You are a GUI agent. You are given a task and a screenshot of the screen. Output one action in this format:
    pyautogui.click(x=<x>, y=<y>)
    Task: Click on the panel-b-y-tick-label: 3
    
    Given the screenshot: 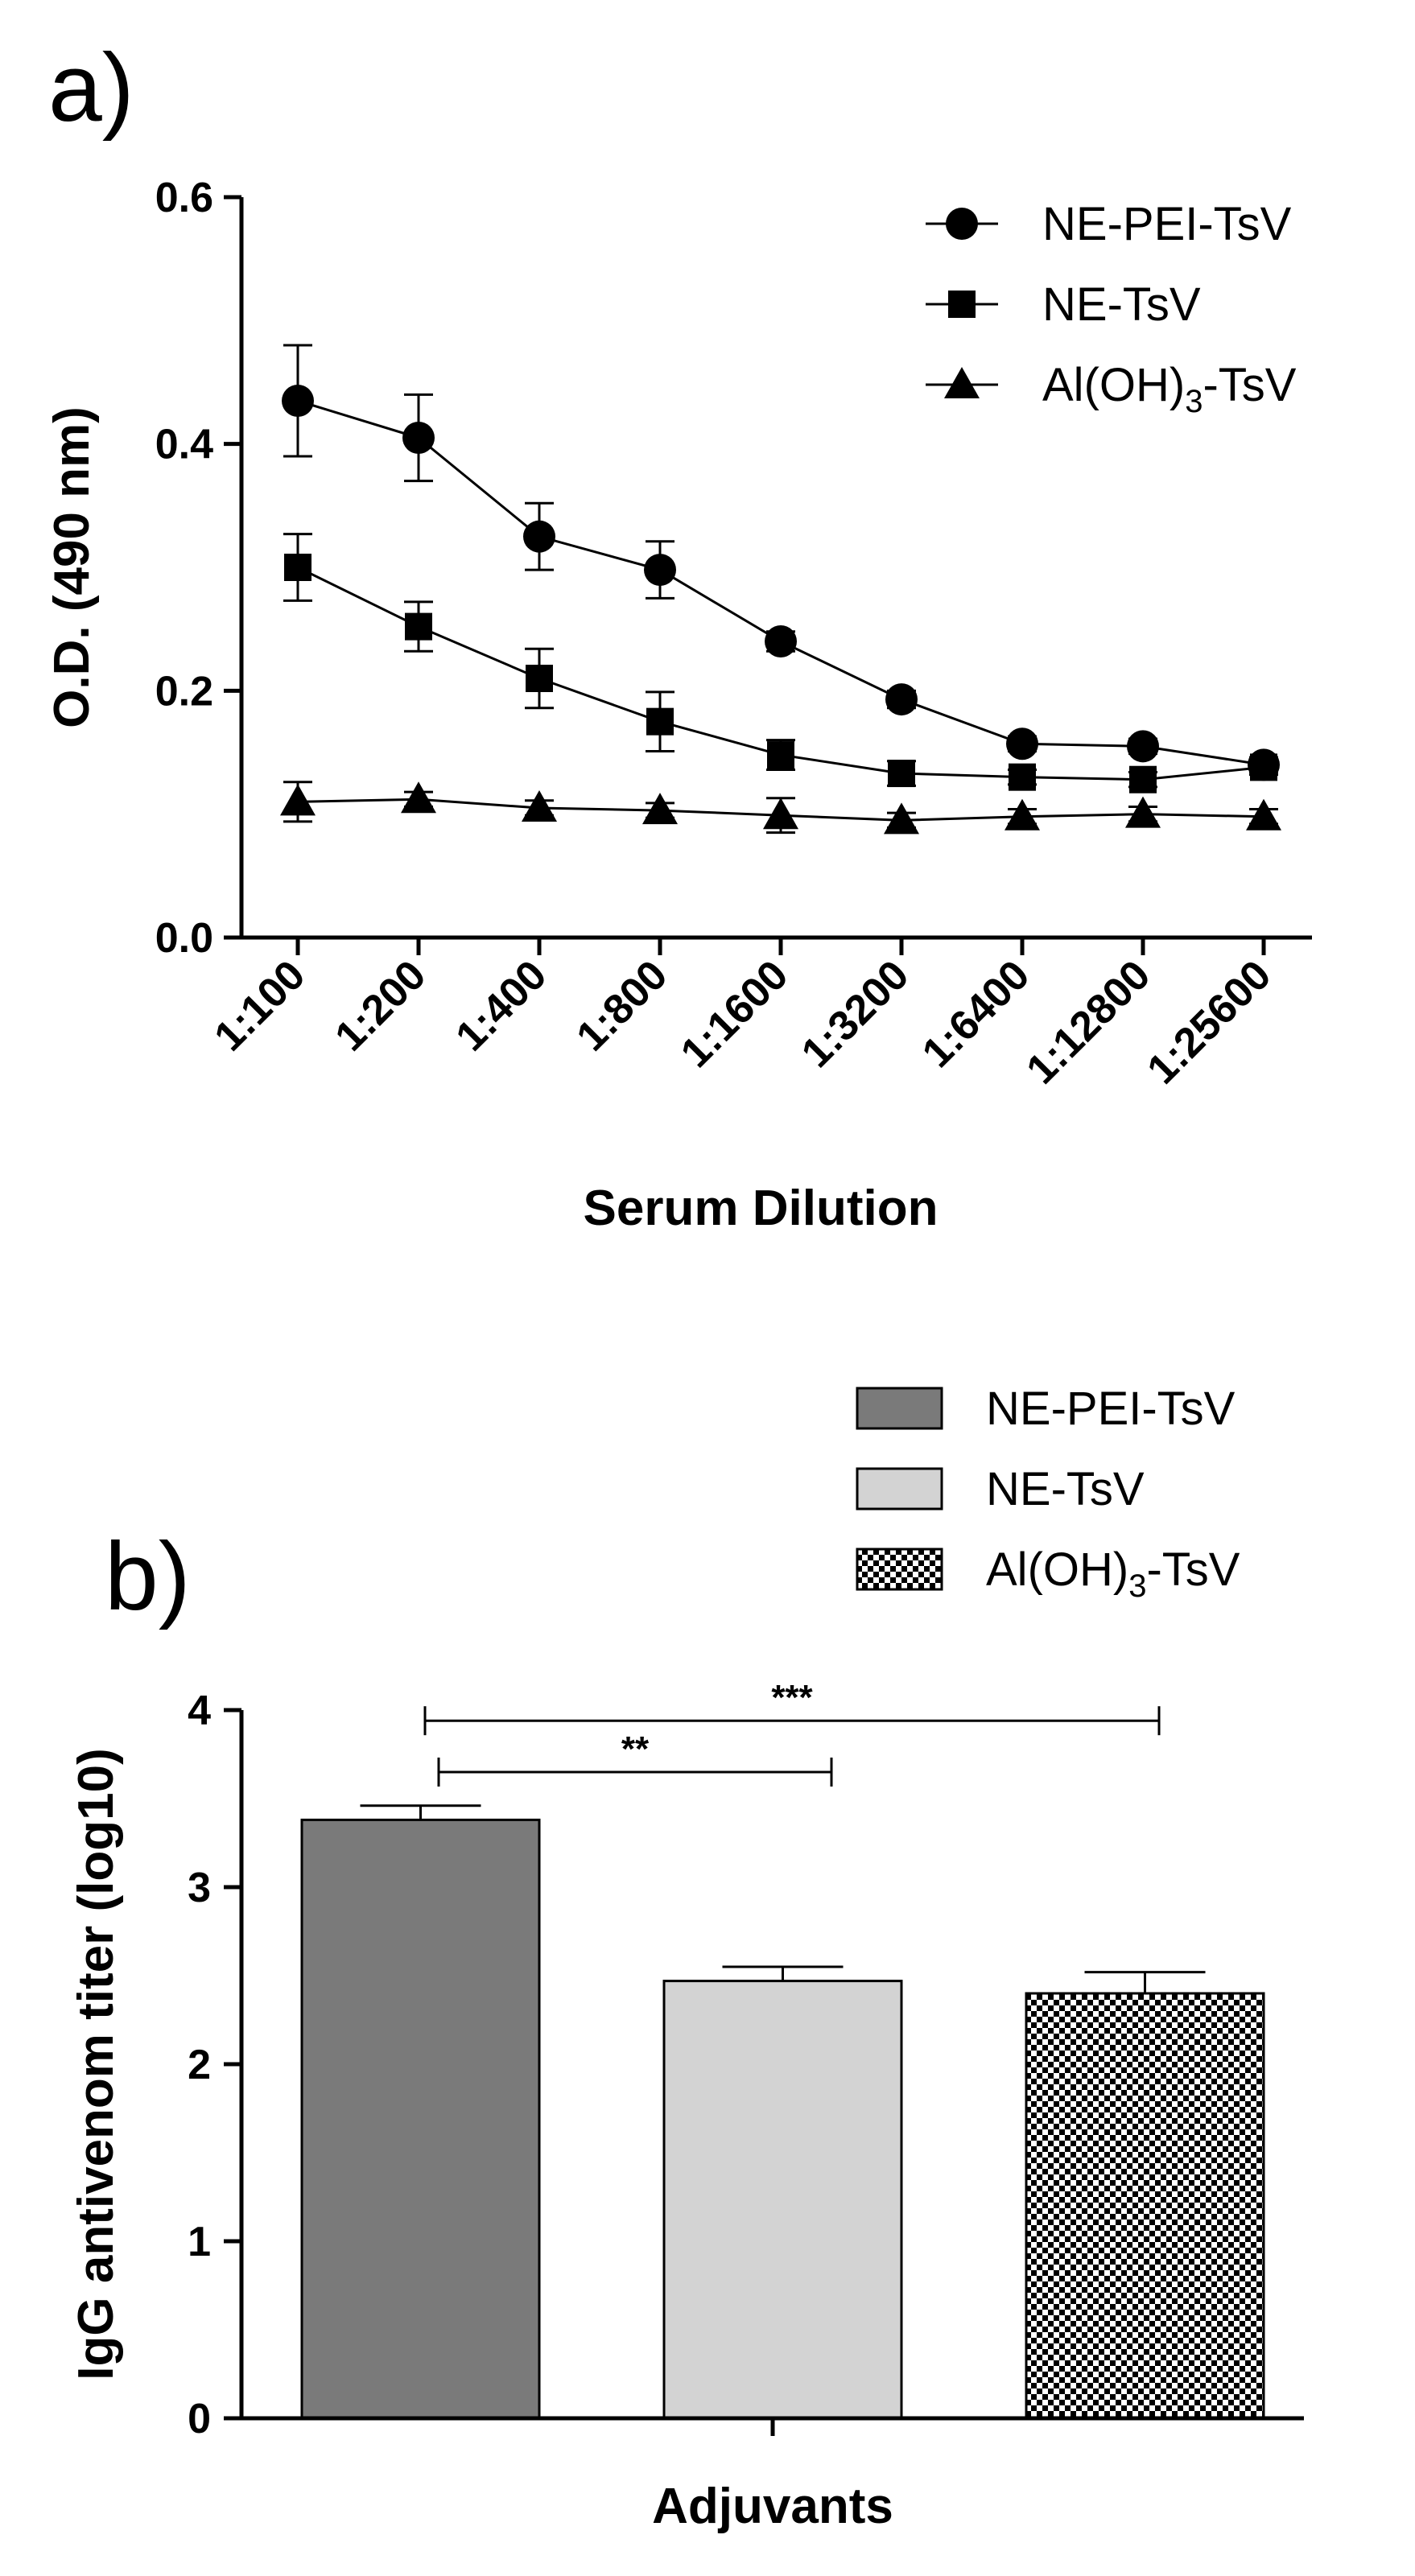 What is the action you would take?
    pyautogui.click(x=199, y=1888)
    